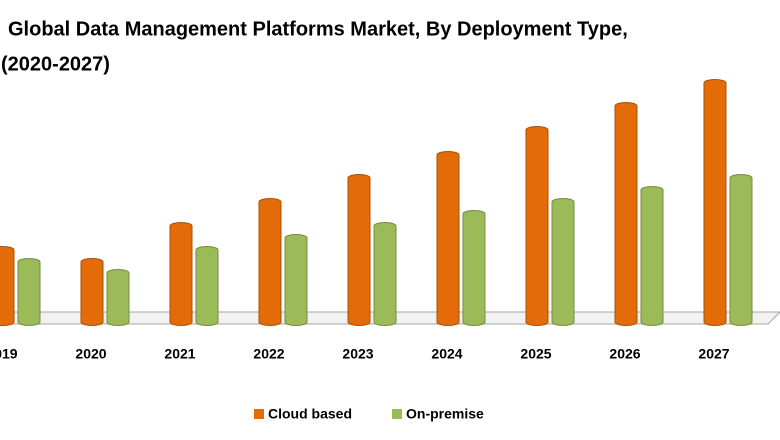 The image size is (780, 440). I want to click on x-tick-label: 2027, so click(713, 354).